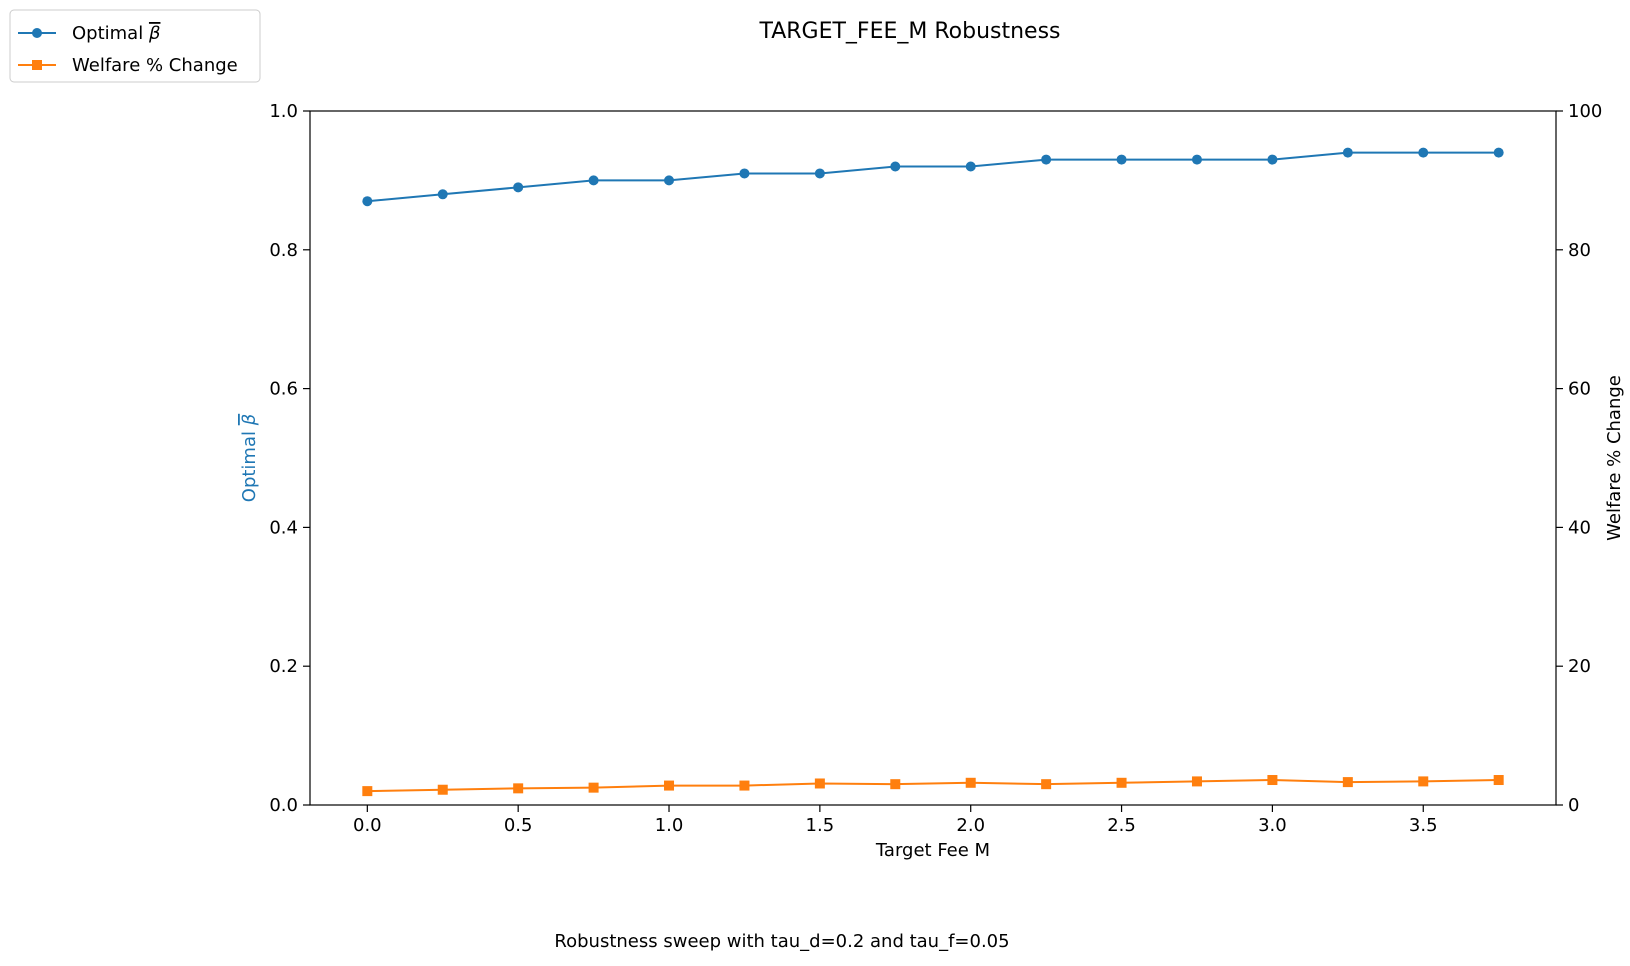 The width and height of the screenshot is (1630, 966). What do you see at coordinates (1614, 458) in the screenshot?
I see `y-right-axis-label: Welfare % Change` at bounding box center [1614, 458].